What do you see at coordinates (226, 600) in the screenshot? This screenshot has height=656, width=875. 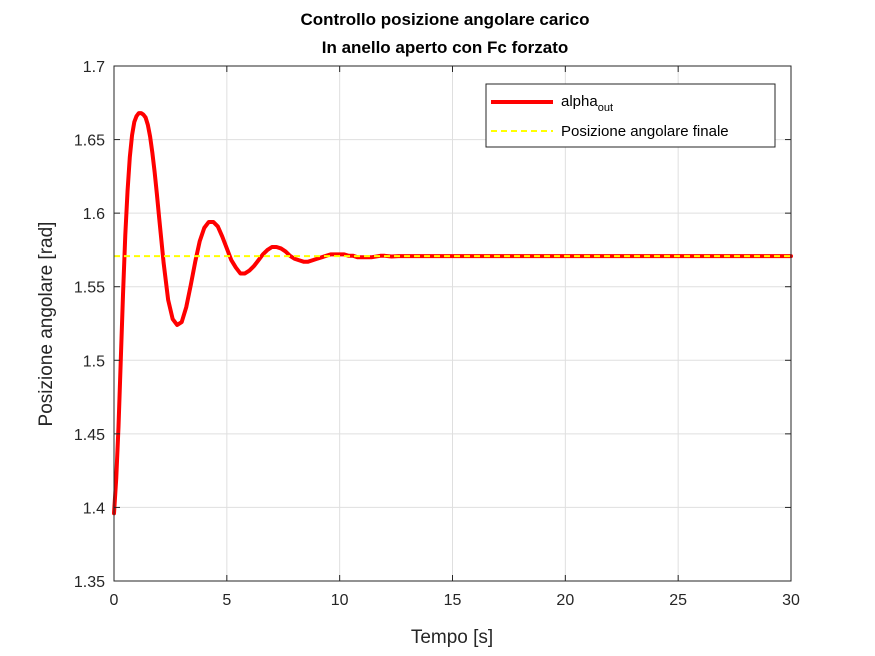 I see `x-tick-label: 5` at bounding box center [226, 600].